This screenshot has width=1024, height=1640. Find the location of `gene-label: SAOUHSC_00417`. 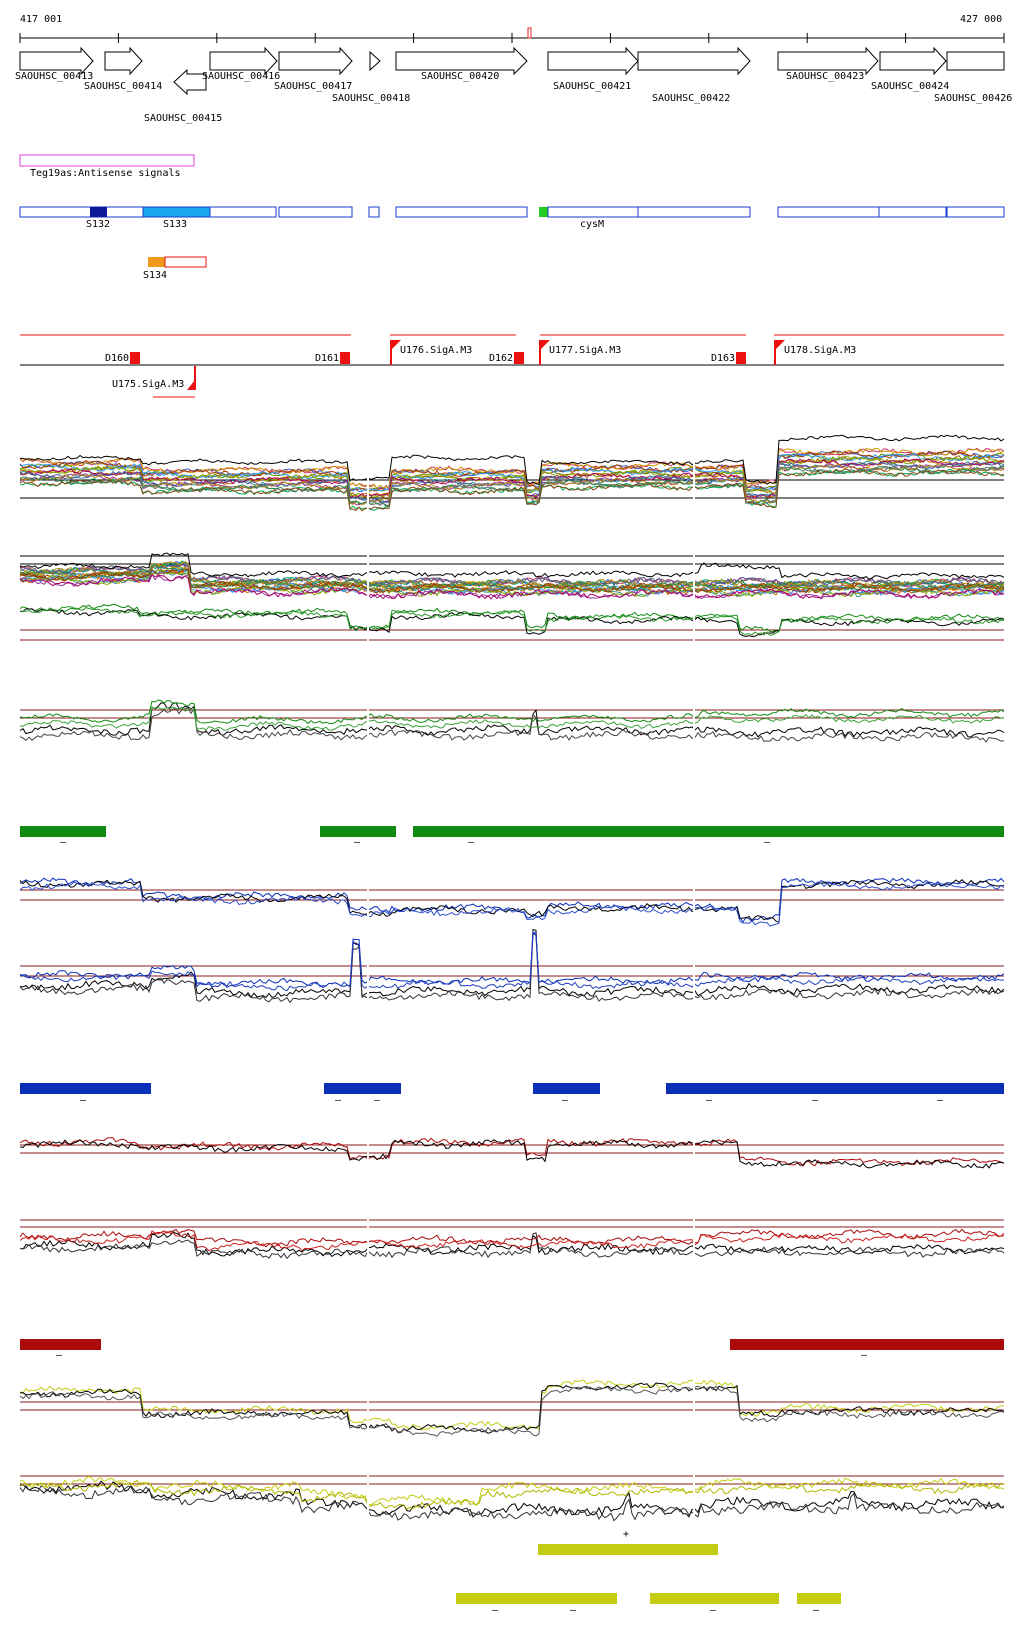

gene-label: SAOUHSC_00417 is located at coordinates (313, 86).